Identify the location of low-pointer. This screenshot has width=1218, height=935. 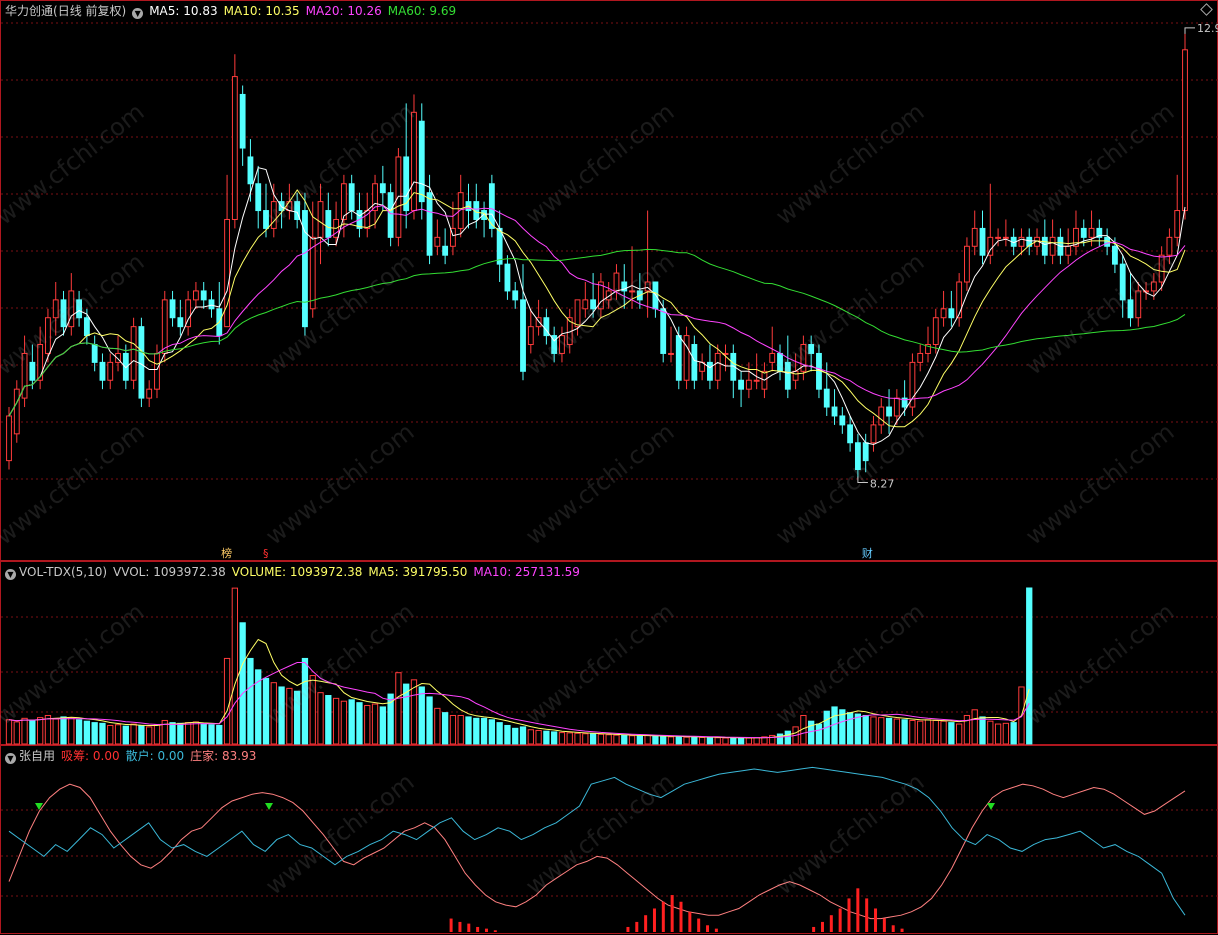
(862, 479).